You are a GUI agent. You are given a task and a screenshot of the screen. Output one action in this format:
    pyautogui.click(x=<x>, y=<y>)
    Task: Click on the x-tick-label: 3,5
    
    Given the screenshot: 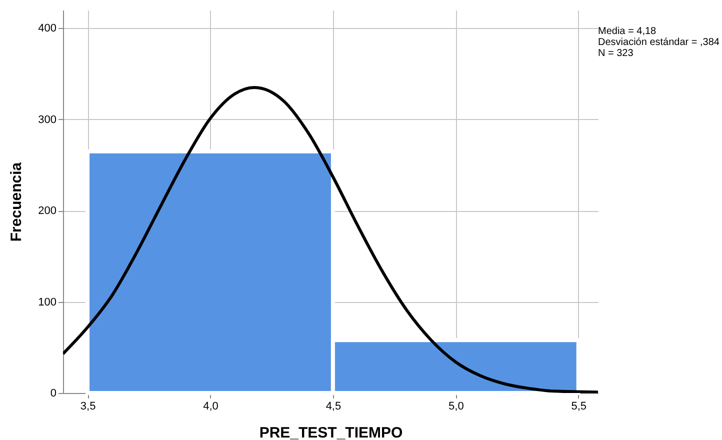 What is the action you would take?
    pyautogui.click(x=88, y=406)
    